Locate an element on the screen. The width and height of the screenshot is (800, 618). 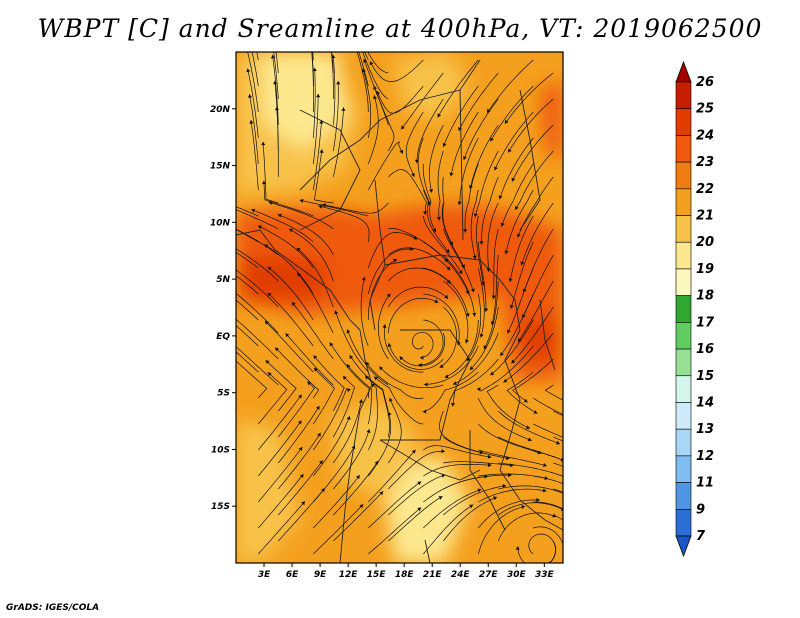
colorbar-label: 25 is located at coordinates (705, 109).